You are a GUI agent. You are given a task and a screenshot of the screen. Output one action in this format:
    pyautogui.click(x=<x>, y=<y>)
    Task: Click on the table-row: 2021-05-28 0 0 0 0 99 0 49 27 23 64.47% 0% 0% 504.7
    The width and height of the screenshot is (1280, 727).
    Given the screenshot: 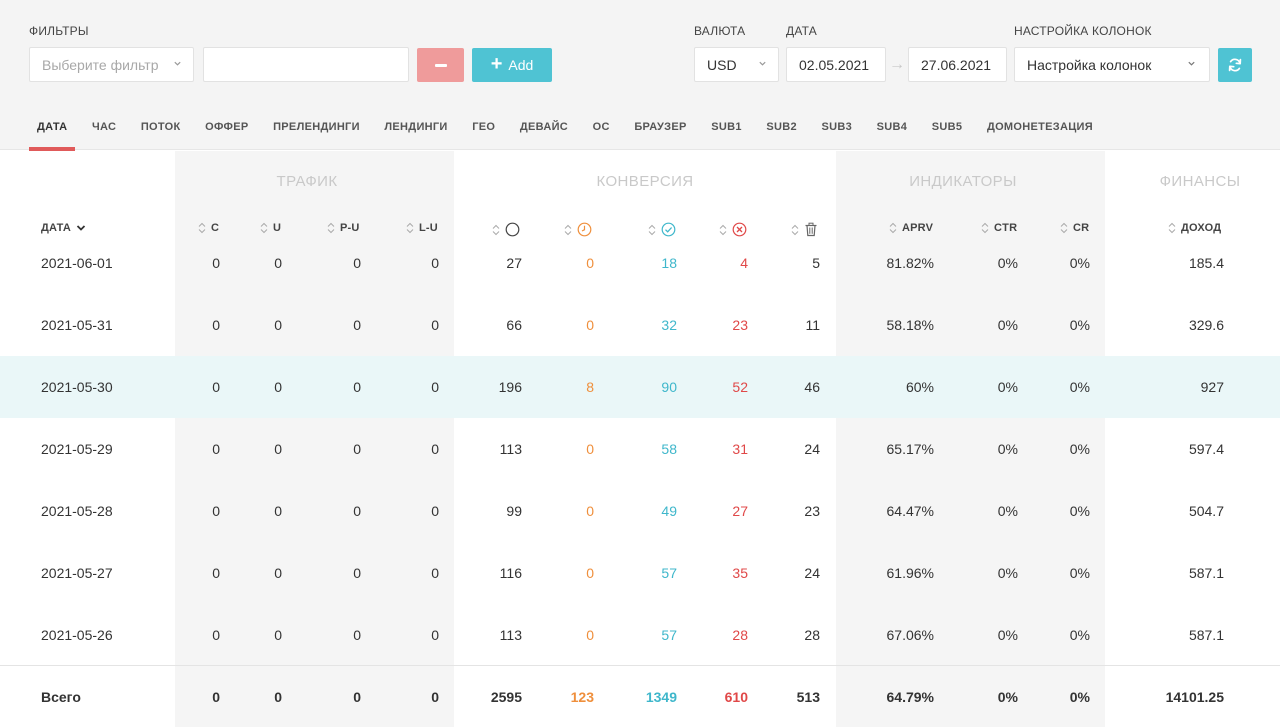 What is the action you would take?
    pyautogui.click(x=640, y=518)
    